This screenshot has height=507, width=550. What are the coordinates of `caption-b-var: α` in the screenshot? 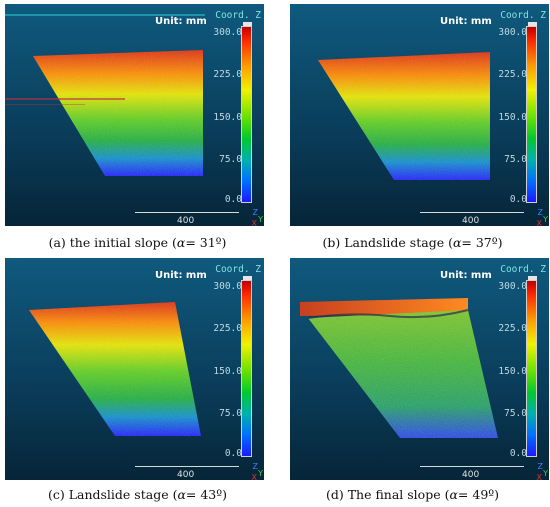 It's located at (457, 242).